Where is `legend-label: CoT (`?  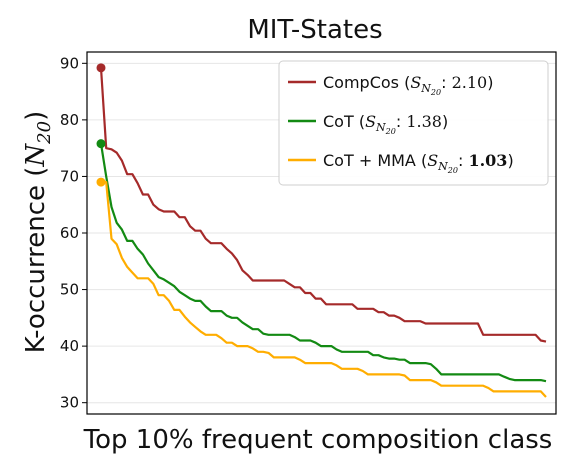 legend-label: CoT ( is located at coordinates (344, 121).